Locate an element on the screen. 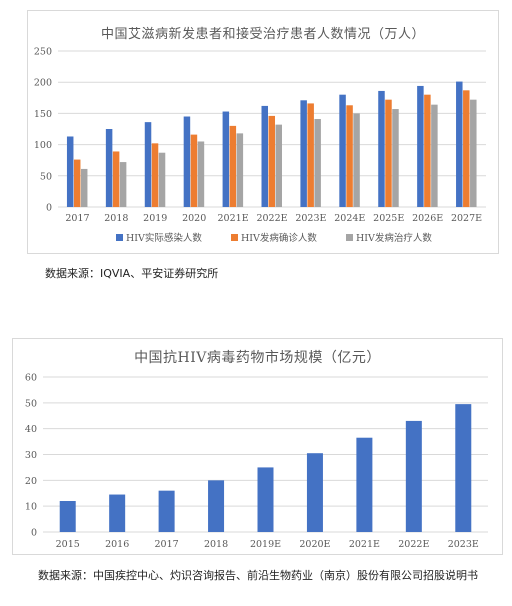 The width and height of the screenshot is (512, 606). x-tick-label: 2016 is located at coordinates (117, 544).